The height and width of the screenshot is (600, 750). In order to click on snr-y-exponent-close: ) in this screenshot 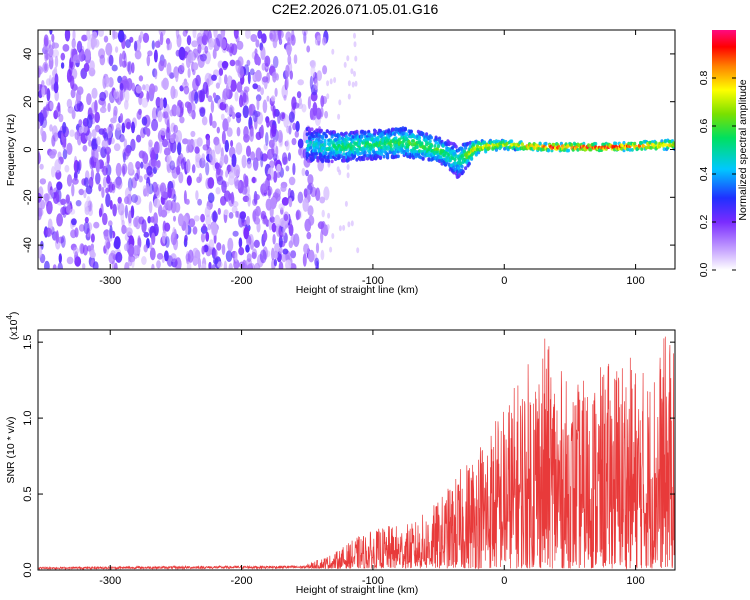, I will do `click(14, 314)`.